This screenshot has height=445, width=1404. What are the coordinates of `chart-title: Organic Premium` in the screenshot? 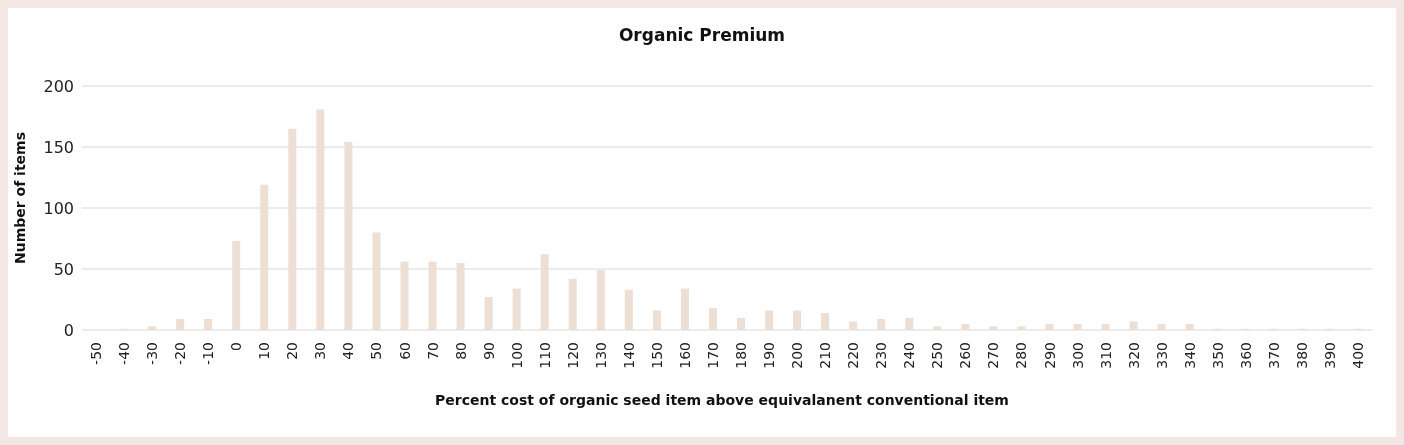 It's located at (702, 35).